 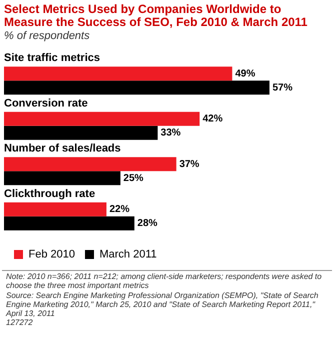 What do you see at coordinates (20, 323) in the screenshot?
I see `text: 127272` at bounding box center [20, 323].